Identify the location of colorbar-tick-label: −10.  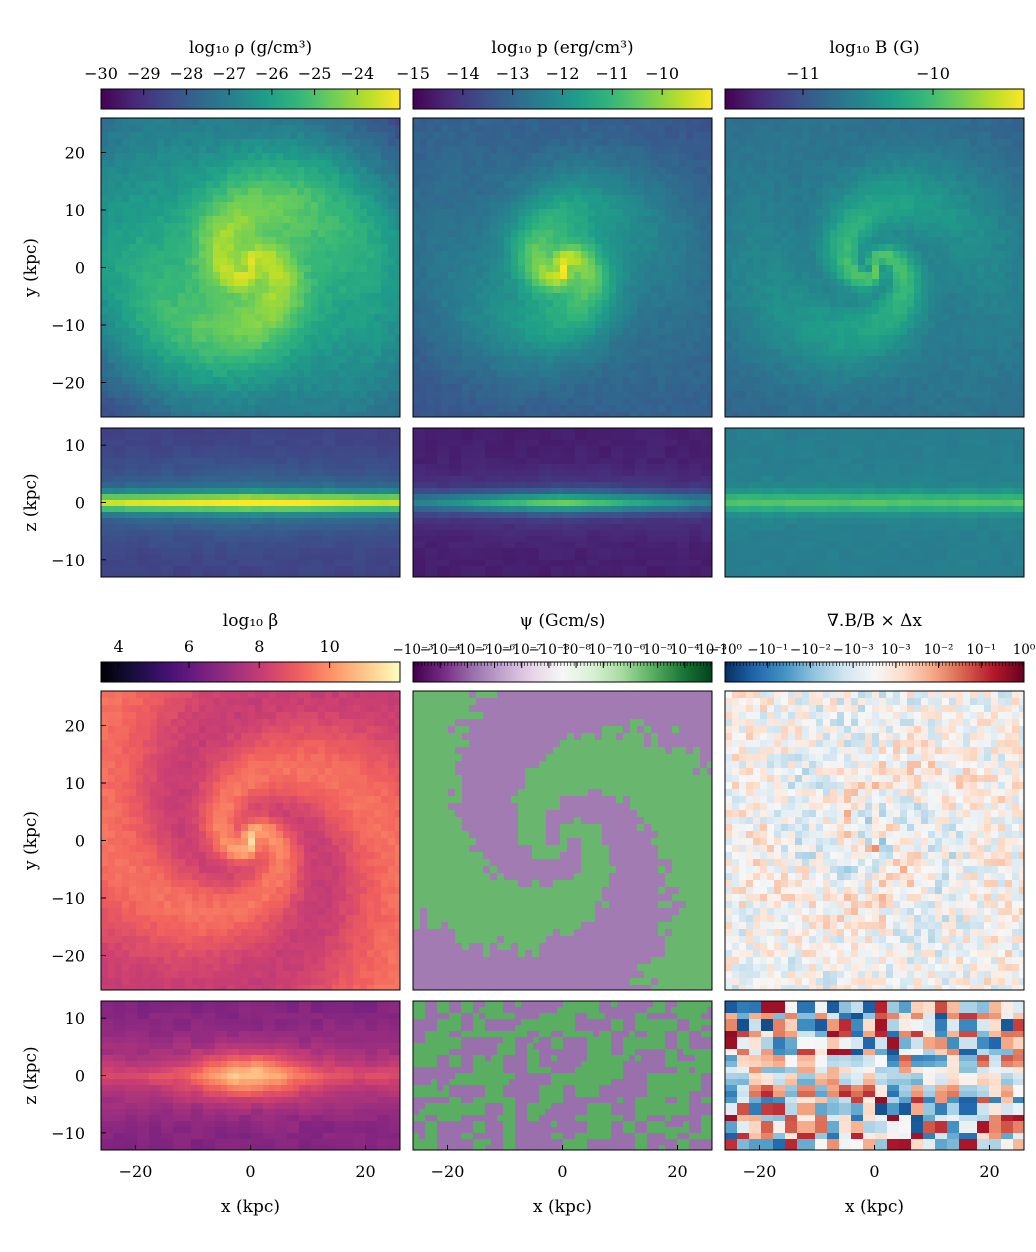
(662, 73).